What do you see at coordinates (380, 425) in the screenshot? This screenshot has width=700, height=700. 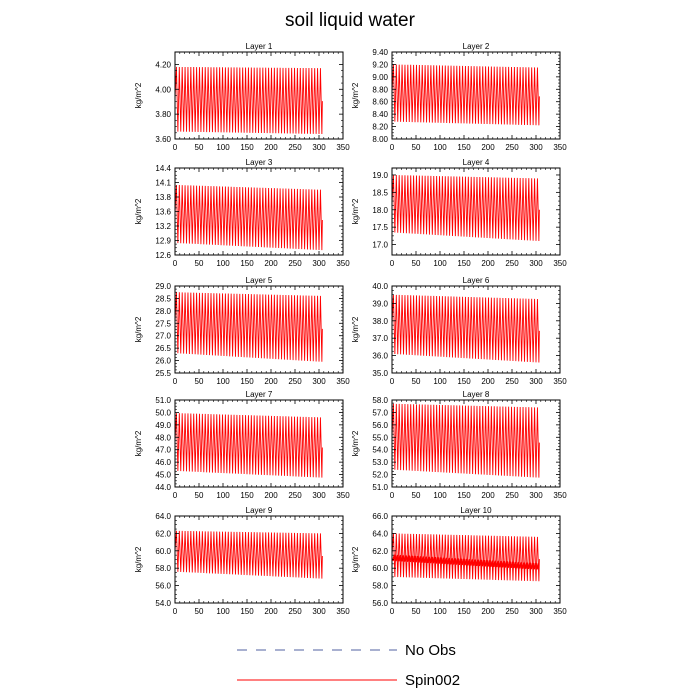 I see `y-tick-label: 56.0` at bounding box center [380, 425].